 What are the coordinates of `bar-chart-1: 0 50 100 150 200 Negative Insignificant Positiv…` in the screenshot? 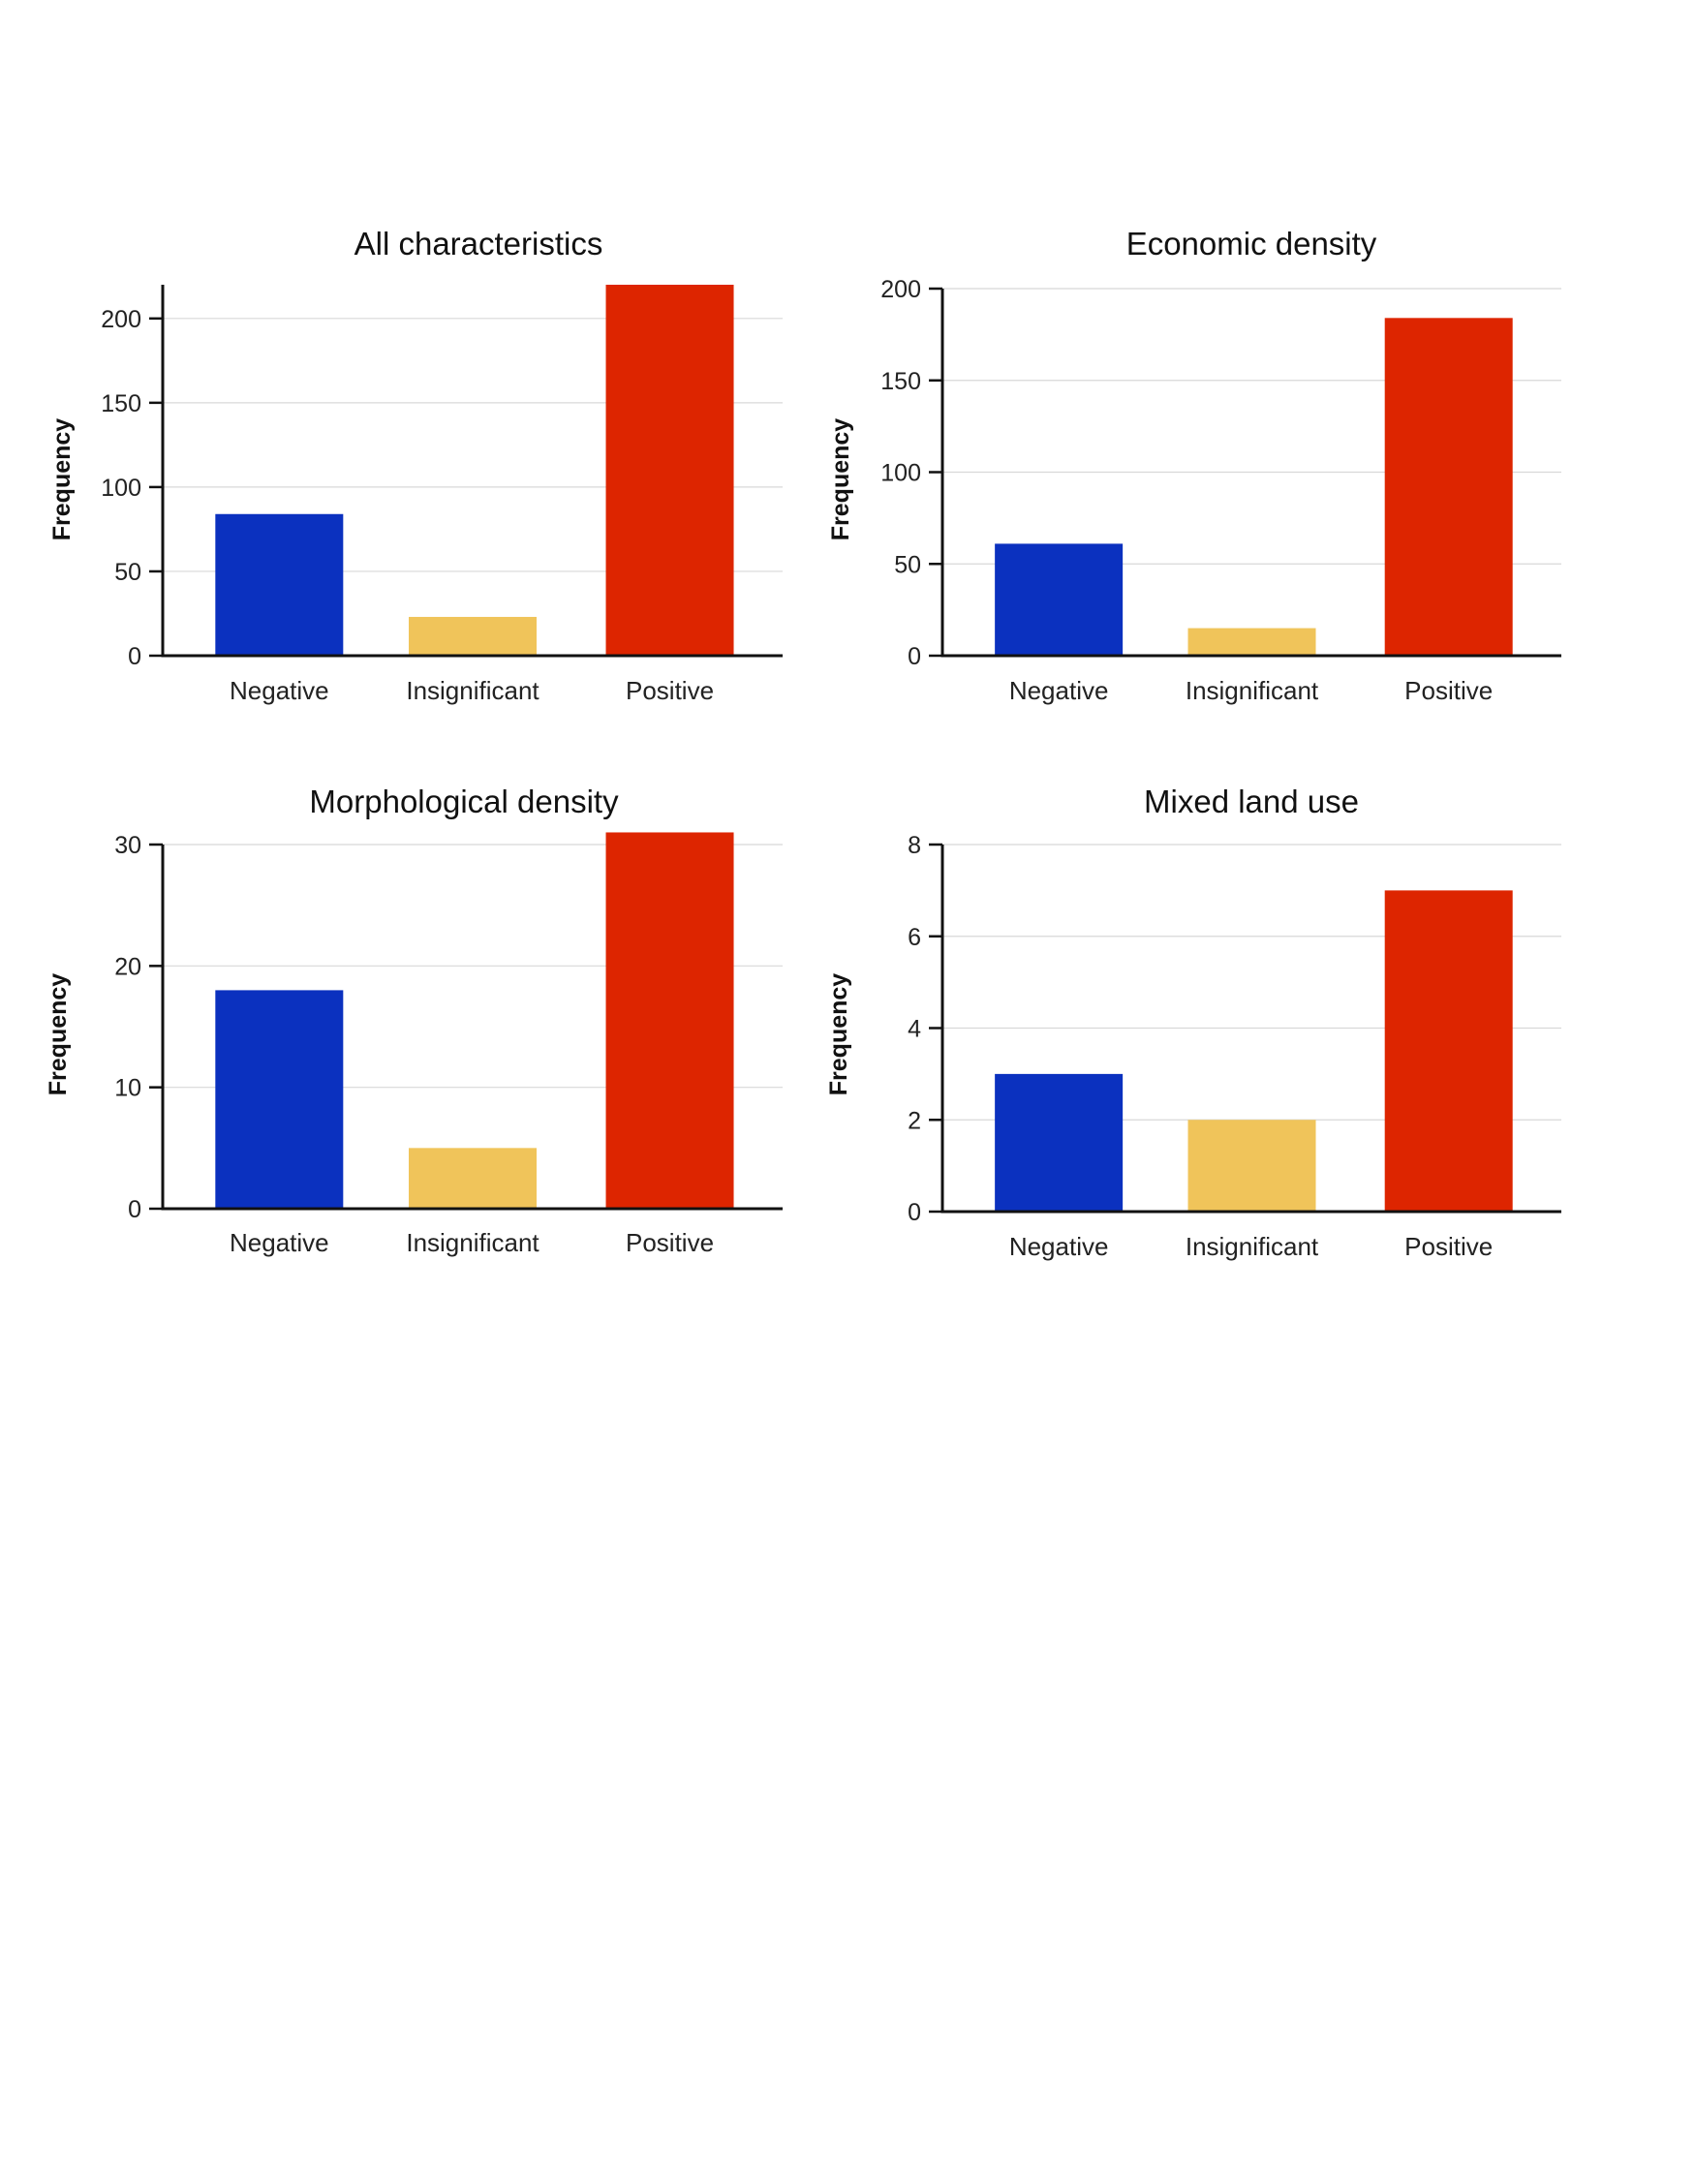 It's located at (415, 466).